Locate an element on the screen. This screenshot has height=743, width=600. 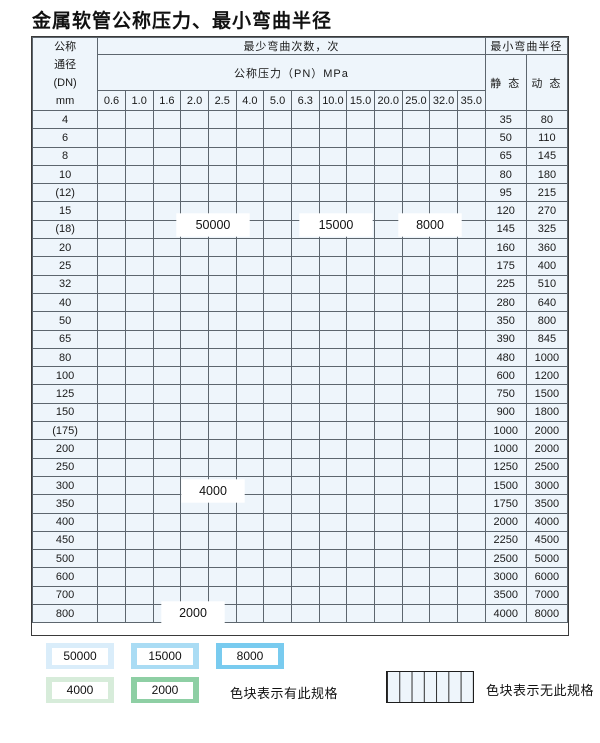
radius-static-value: 750 is located at coordinates (505, 394).